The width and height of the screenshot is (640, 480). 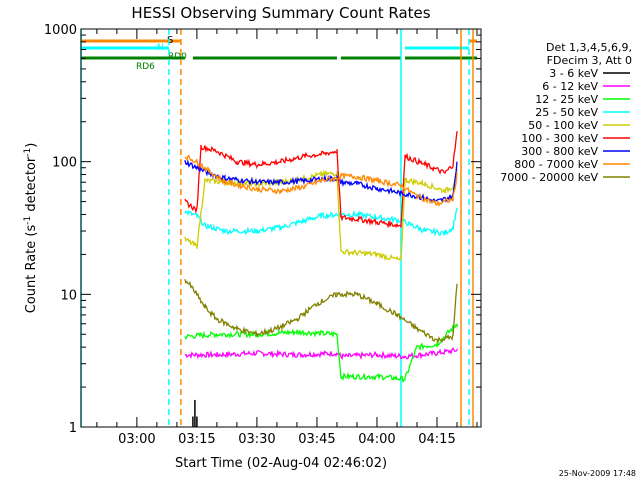 What do you see at coordinates (589, 47) in the screenshot?
I see `legend-header: Det 1,3,4,5,6,9,` at bounding box center [589, 47].